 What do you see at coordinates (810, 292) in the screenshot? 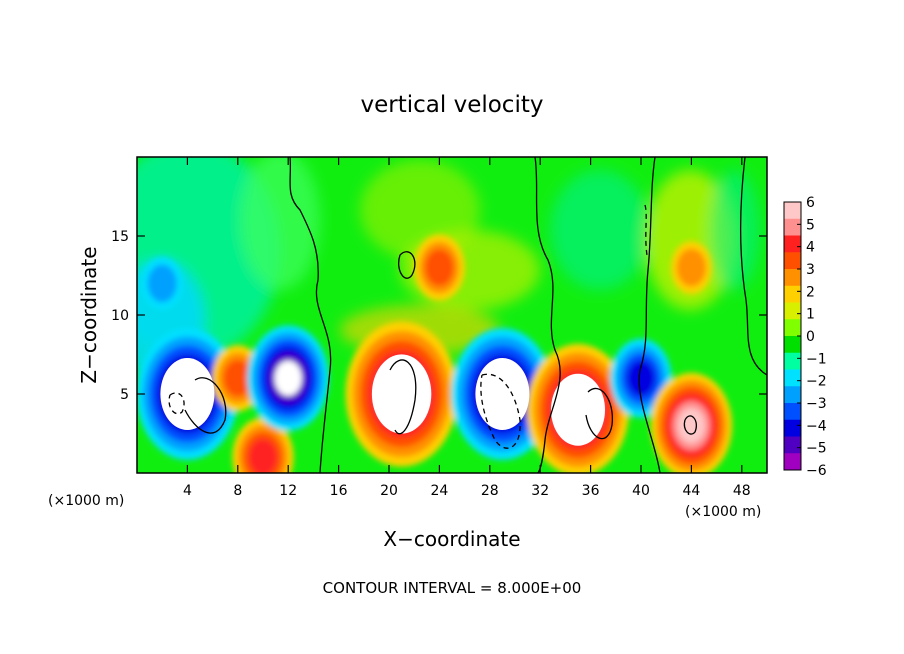
I see `colorbar-tick-label: 2` at bounding box center [810, 292].